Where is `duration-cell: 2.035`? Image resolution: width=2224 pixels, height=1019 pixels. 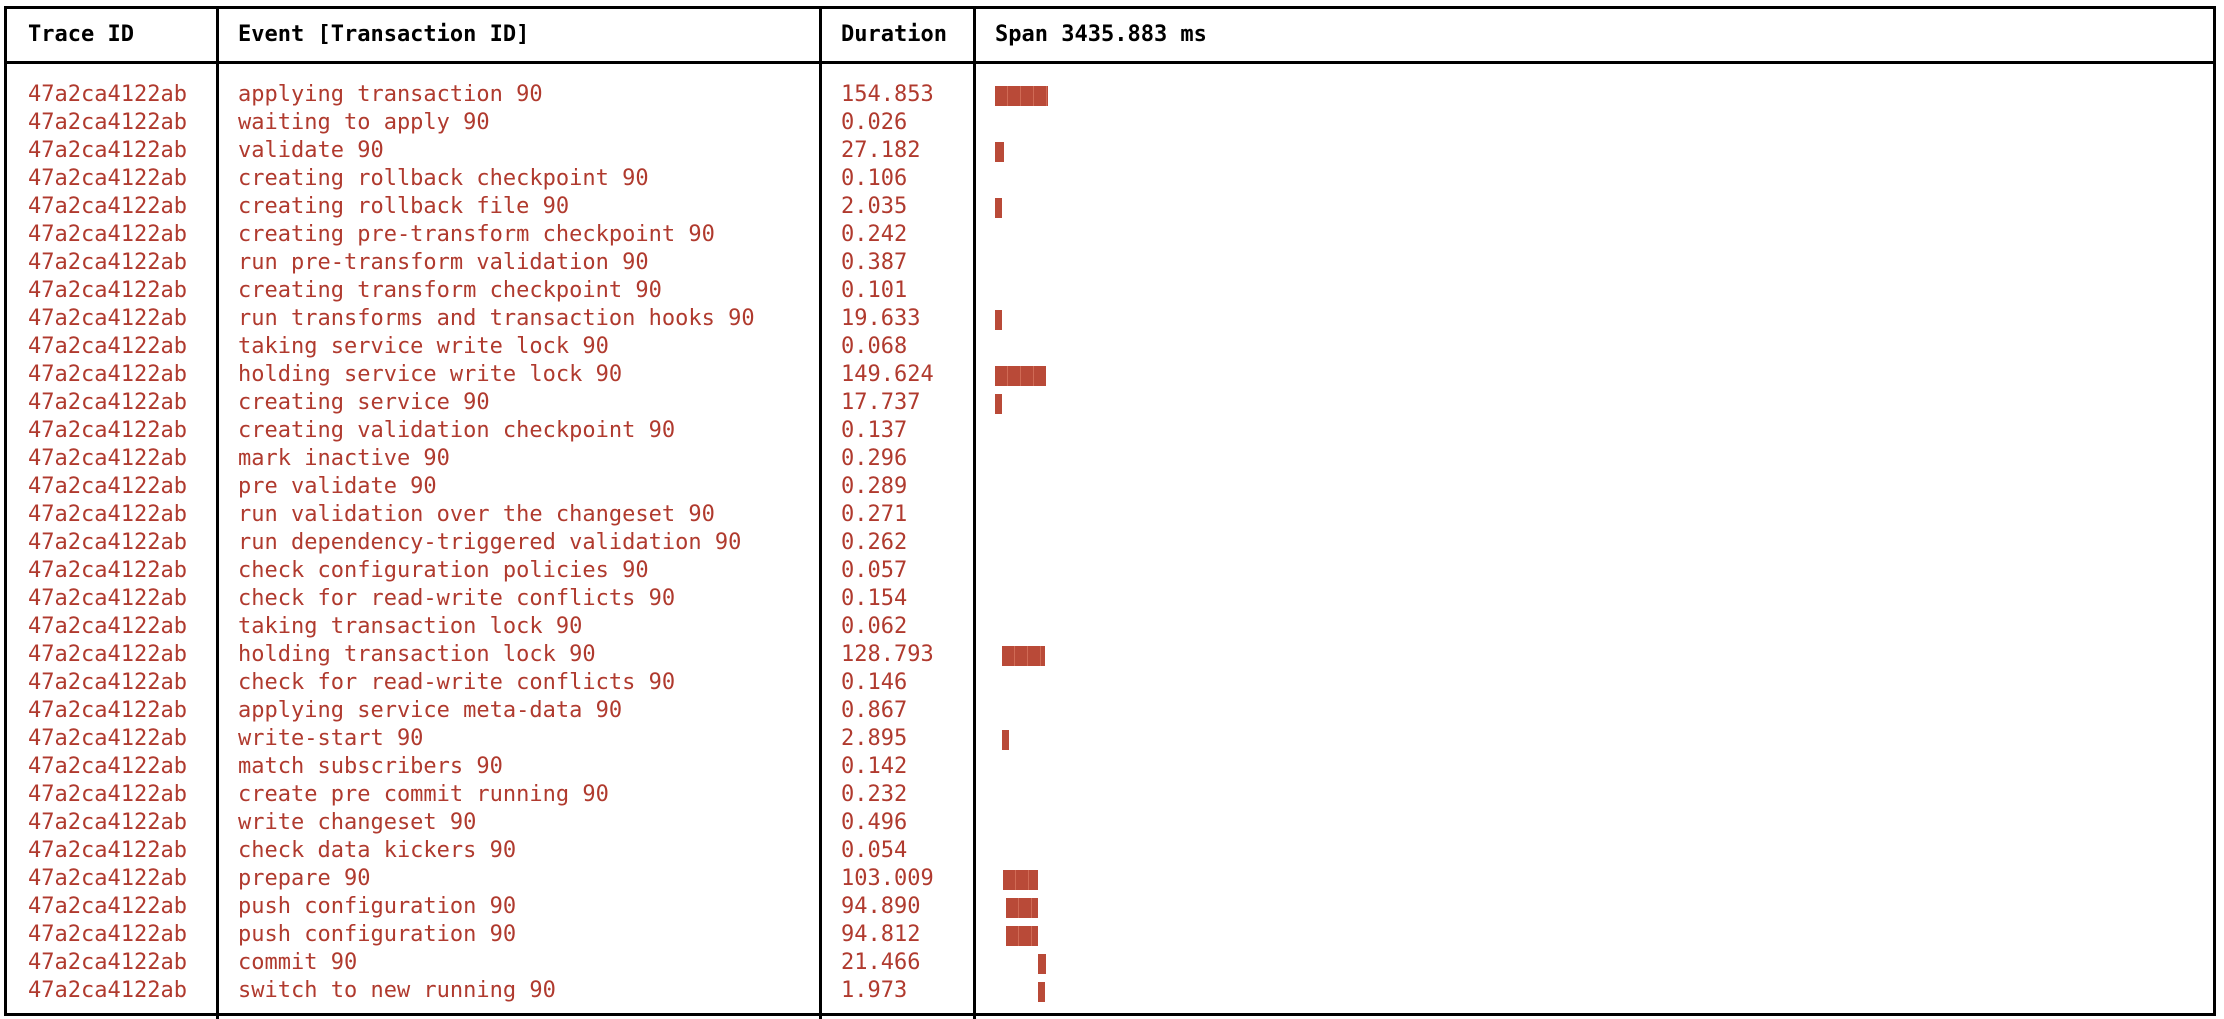 duration-cell: 2.035 is located at coordinates (874, 206).